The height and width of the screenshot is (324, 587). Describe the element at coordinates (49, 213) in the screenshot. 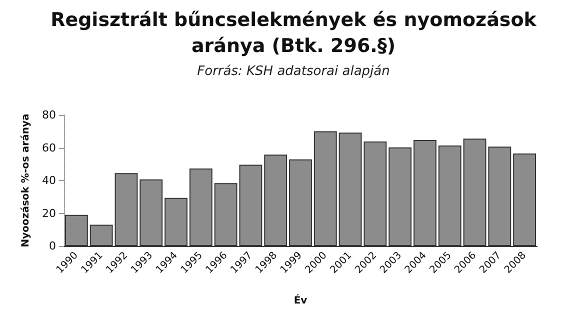

I see `y-tick-label: 20` at that location.